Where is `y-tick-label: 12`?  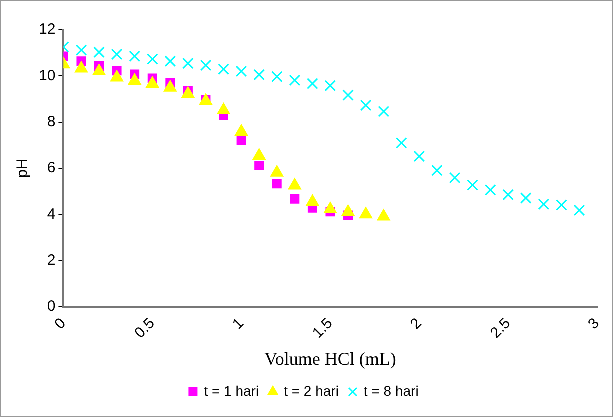
y-tick-label: 12 is located at coordinates (47, 29).